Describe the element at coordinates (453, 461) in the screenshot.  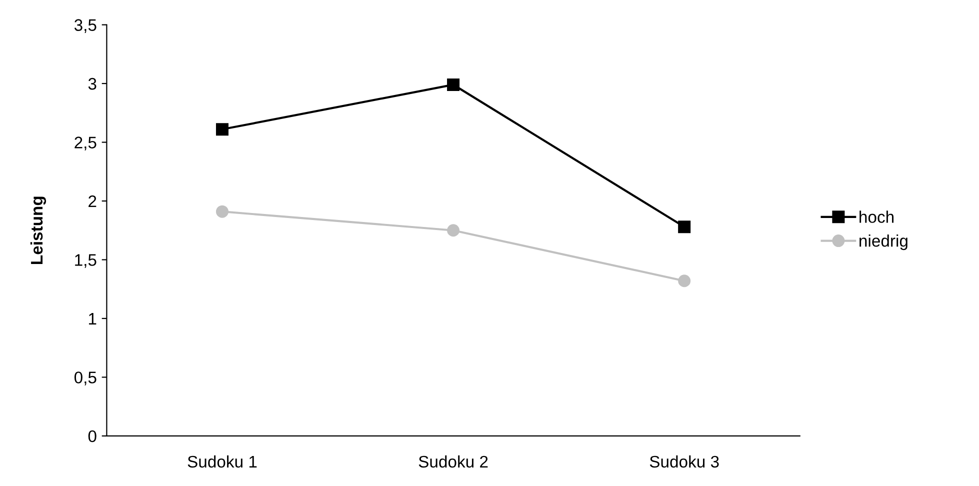
I see `x-tick-label: Sudoku 2` at that location.